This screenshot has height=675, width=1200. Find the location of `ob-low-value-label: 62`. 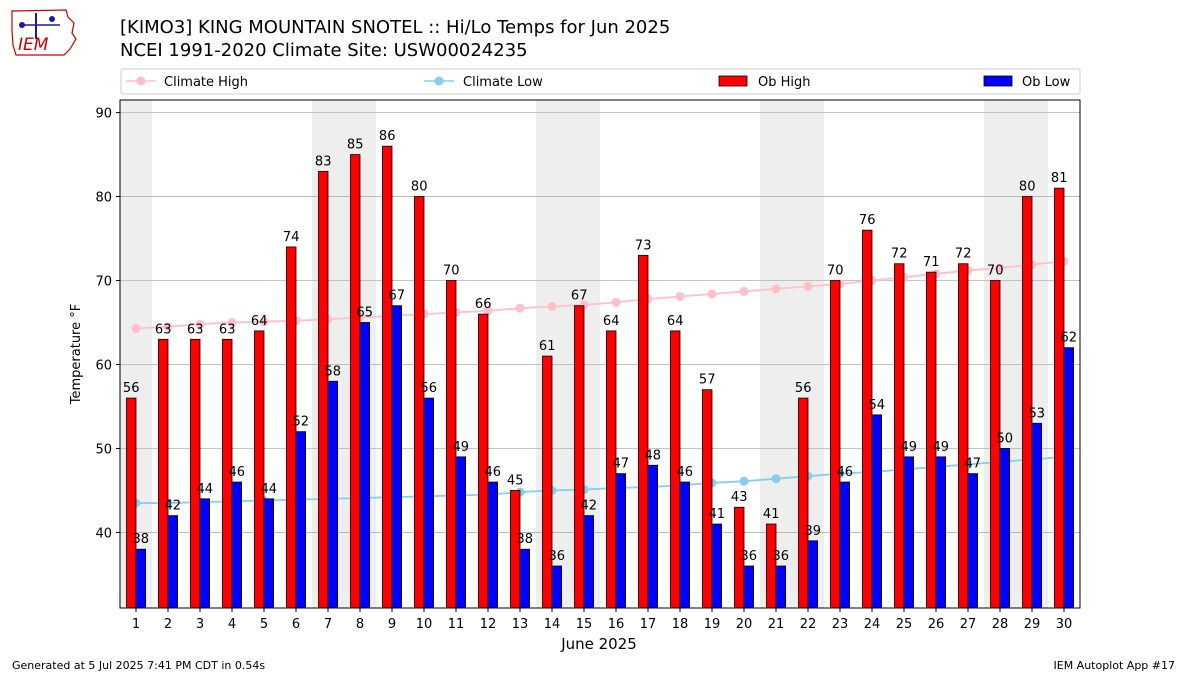

ob-low-value-label: 62 is located at coordinates (1069, 338).